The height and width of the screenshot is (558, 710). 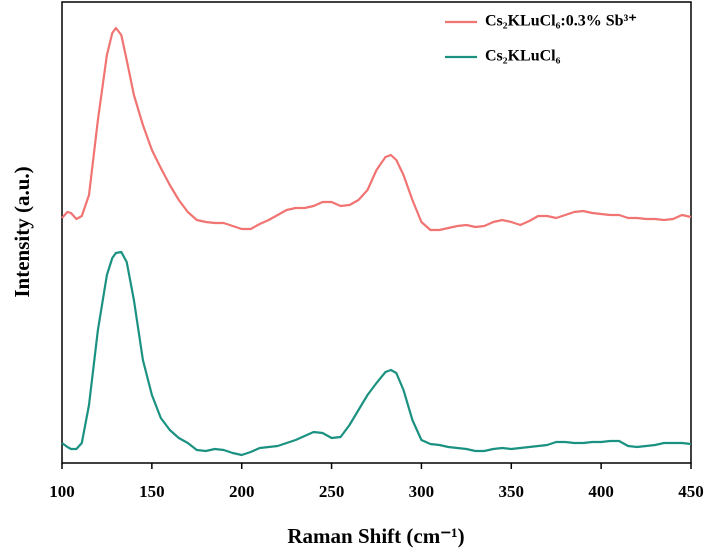 What do you see at coordinates (375, 536) in the screenshot?
I see `x-axis-label: Raman Shift (cm⁻¹)` at bounding box center [375, 536].